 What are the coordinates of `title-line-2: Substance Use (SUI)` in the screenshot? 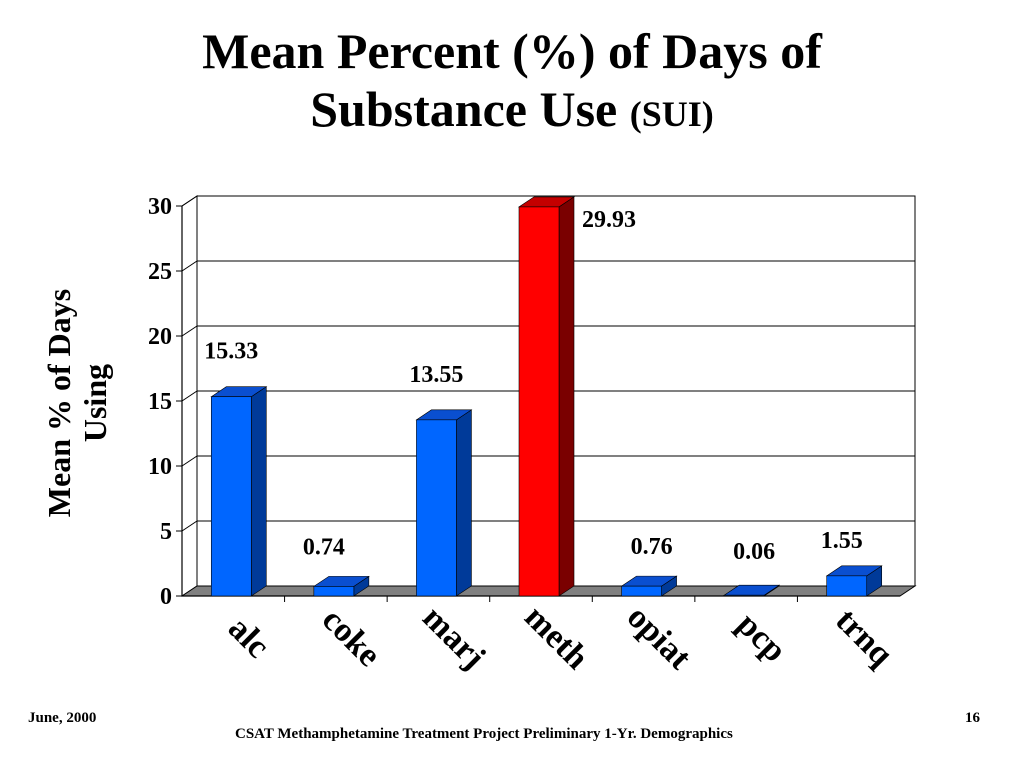 It's located at (512, 111).